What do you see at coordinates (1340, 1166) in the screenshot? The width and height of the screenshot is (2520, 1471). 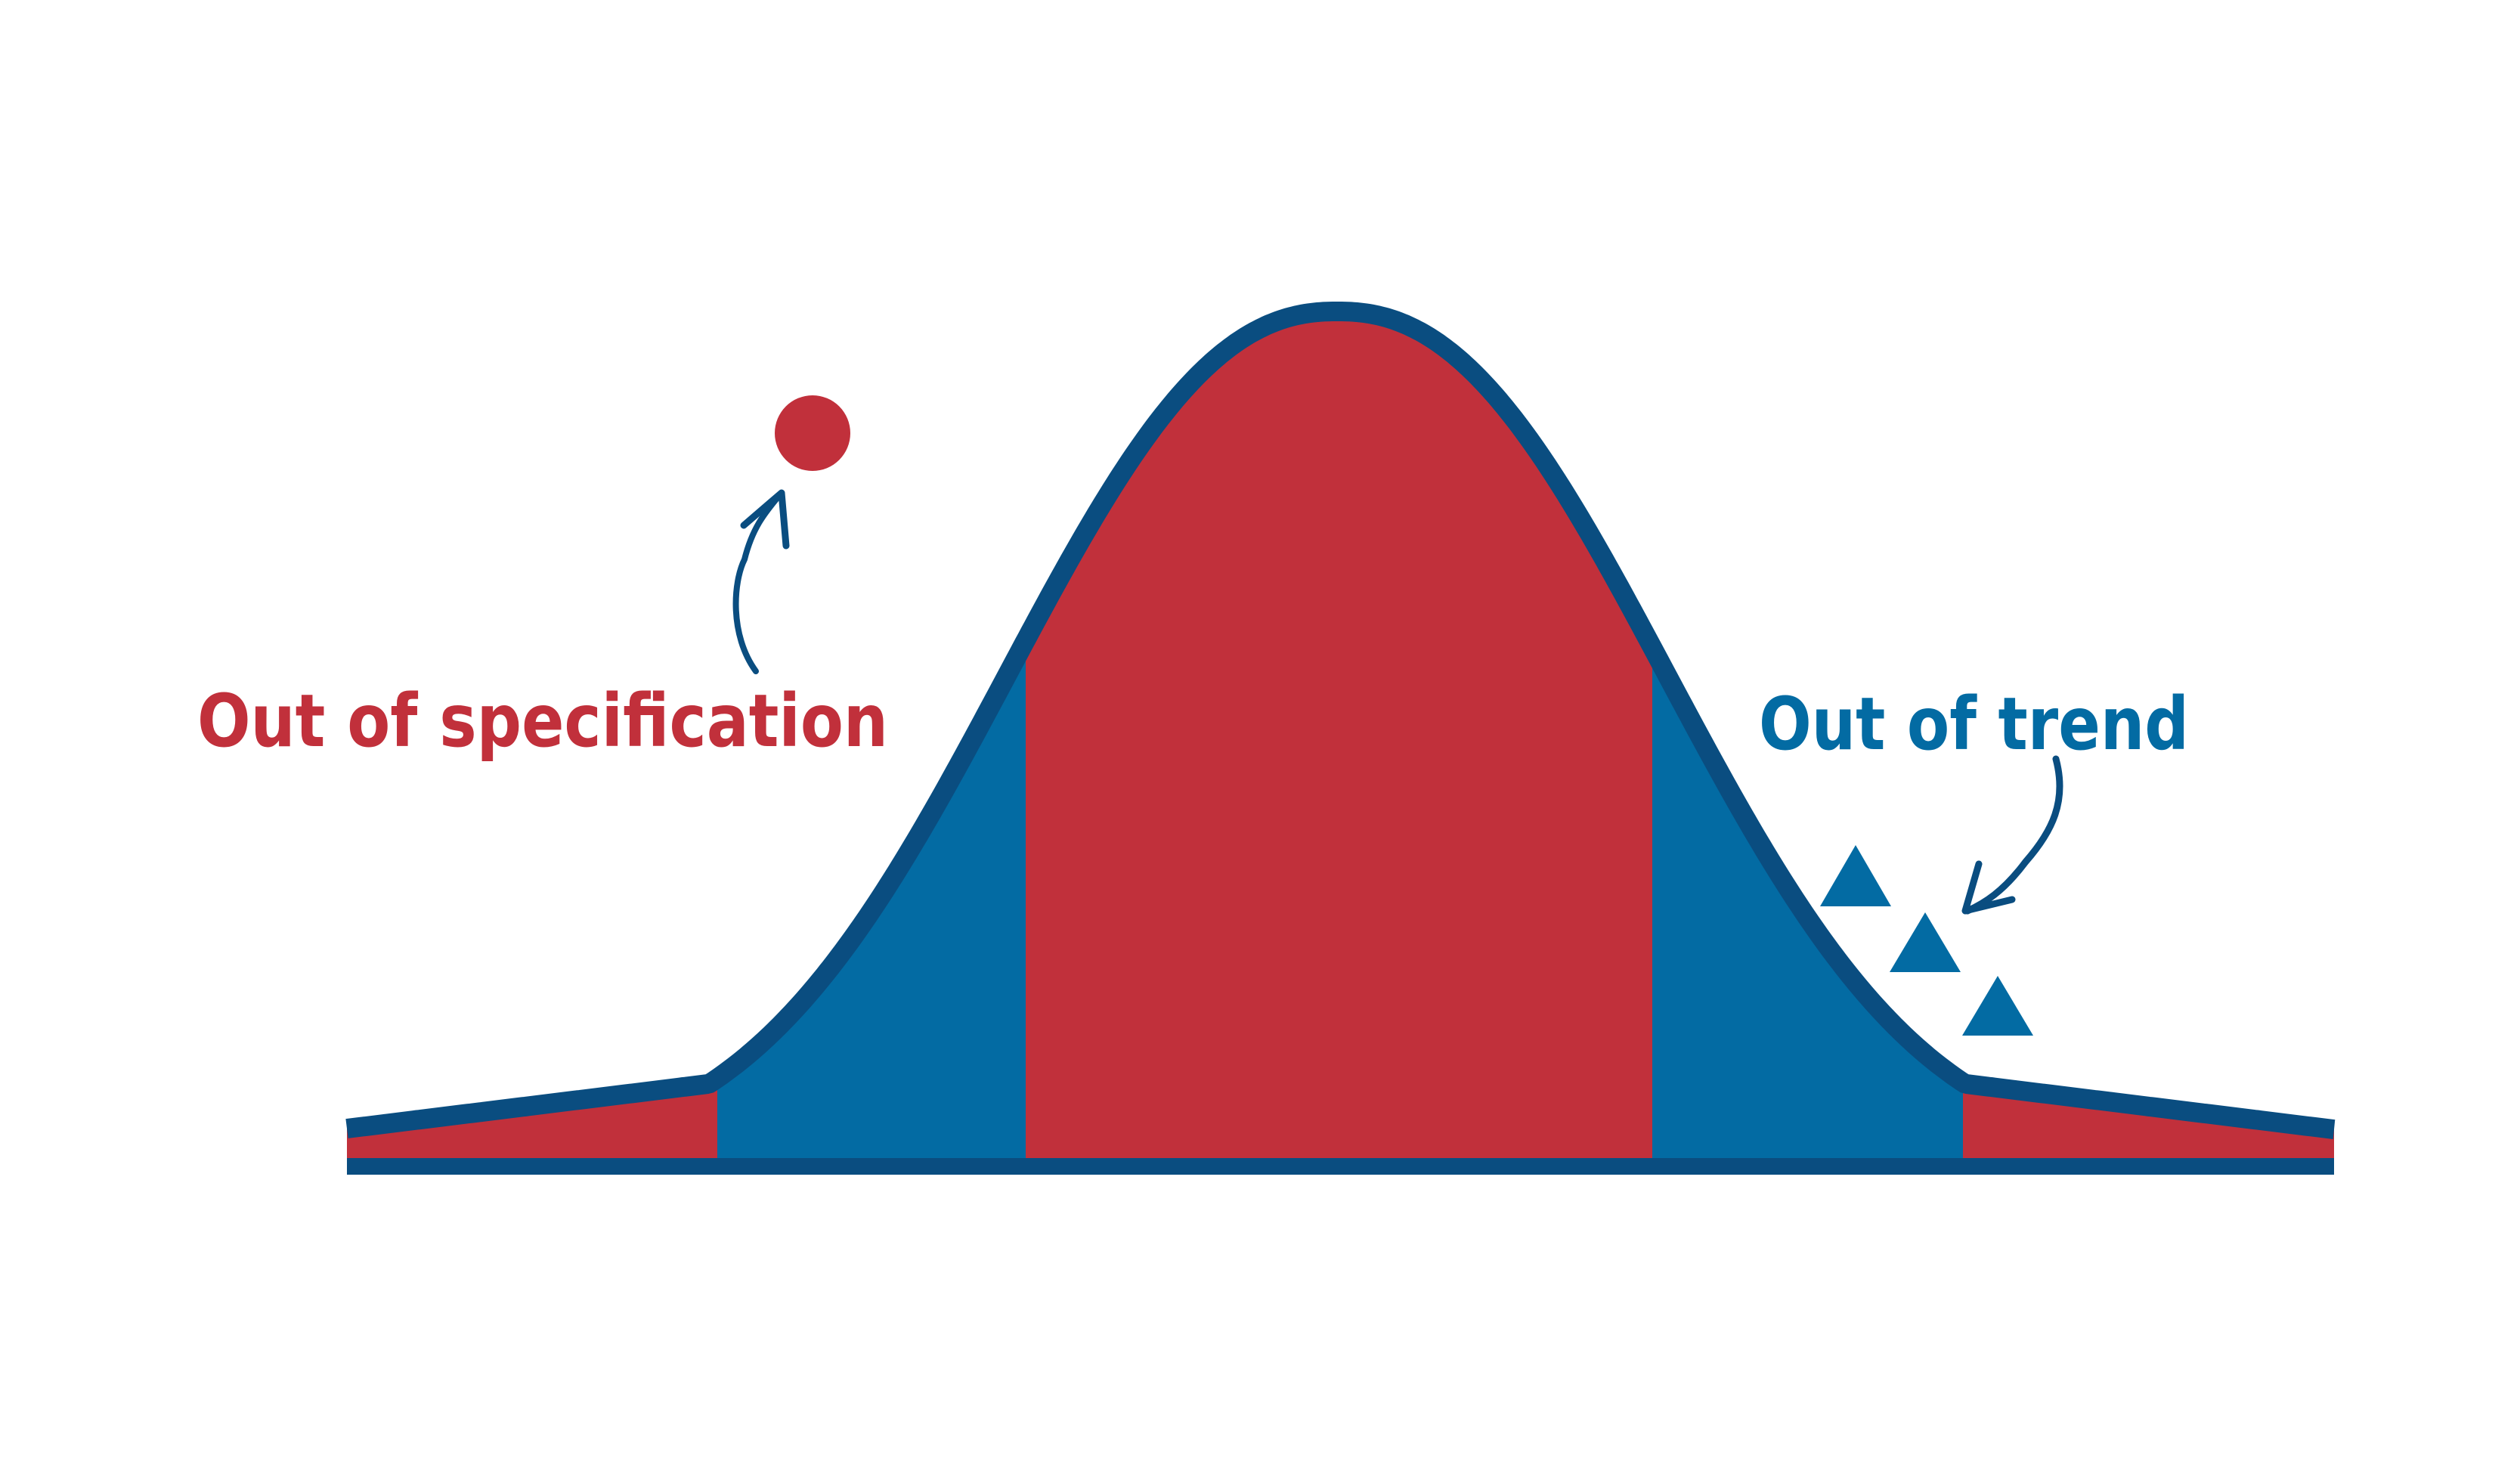 I see `baseline-axis` at bounding box center [1340, 1166].